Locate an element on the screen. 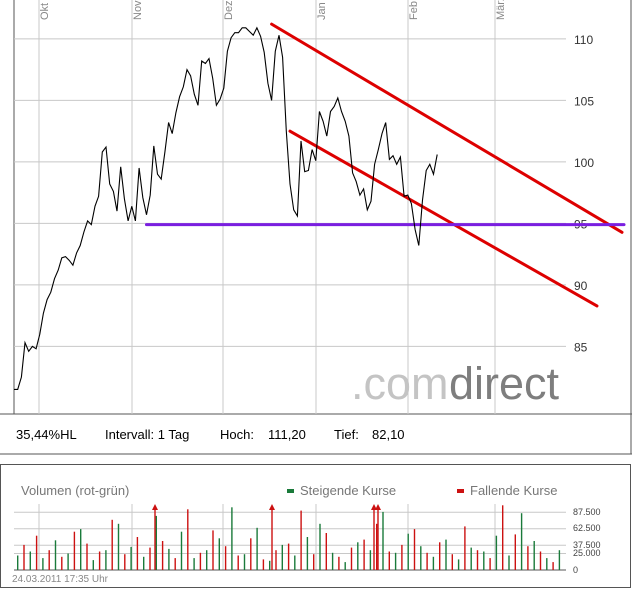 The width and height of the screenshot is (632, 590). volume-title: Volumen (rot-grün) is located at coordinates (75, 490).